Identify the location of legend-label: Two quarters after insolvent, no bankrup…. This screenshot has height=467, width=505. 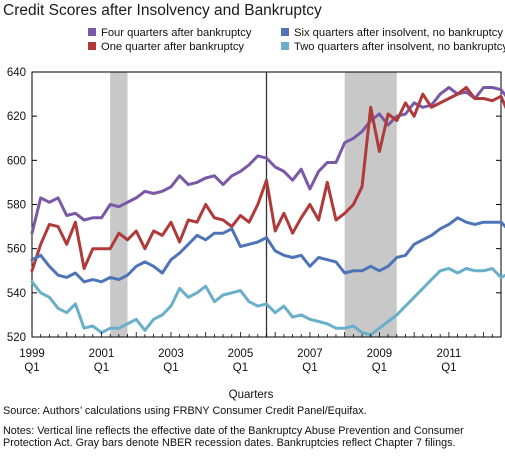
(399, 47).